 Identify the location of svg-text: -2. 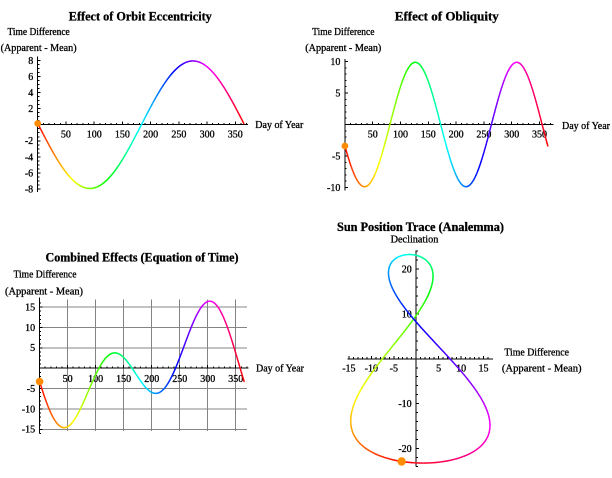
(29, 141).